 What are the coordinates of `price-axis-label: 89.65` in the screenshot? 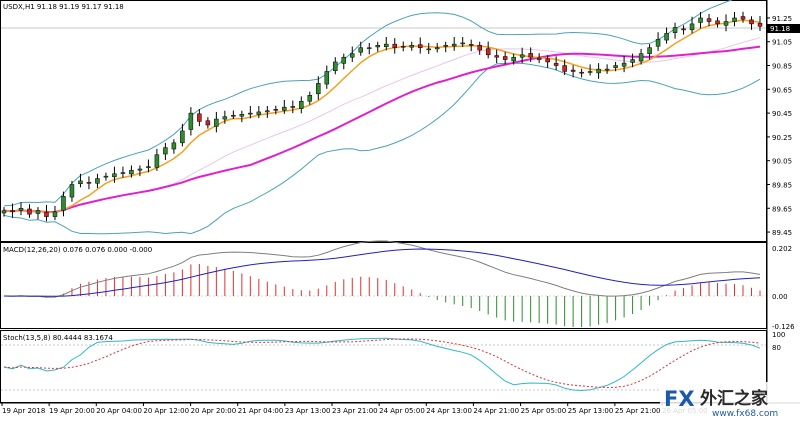 It's located at (782, 209).